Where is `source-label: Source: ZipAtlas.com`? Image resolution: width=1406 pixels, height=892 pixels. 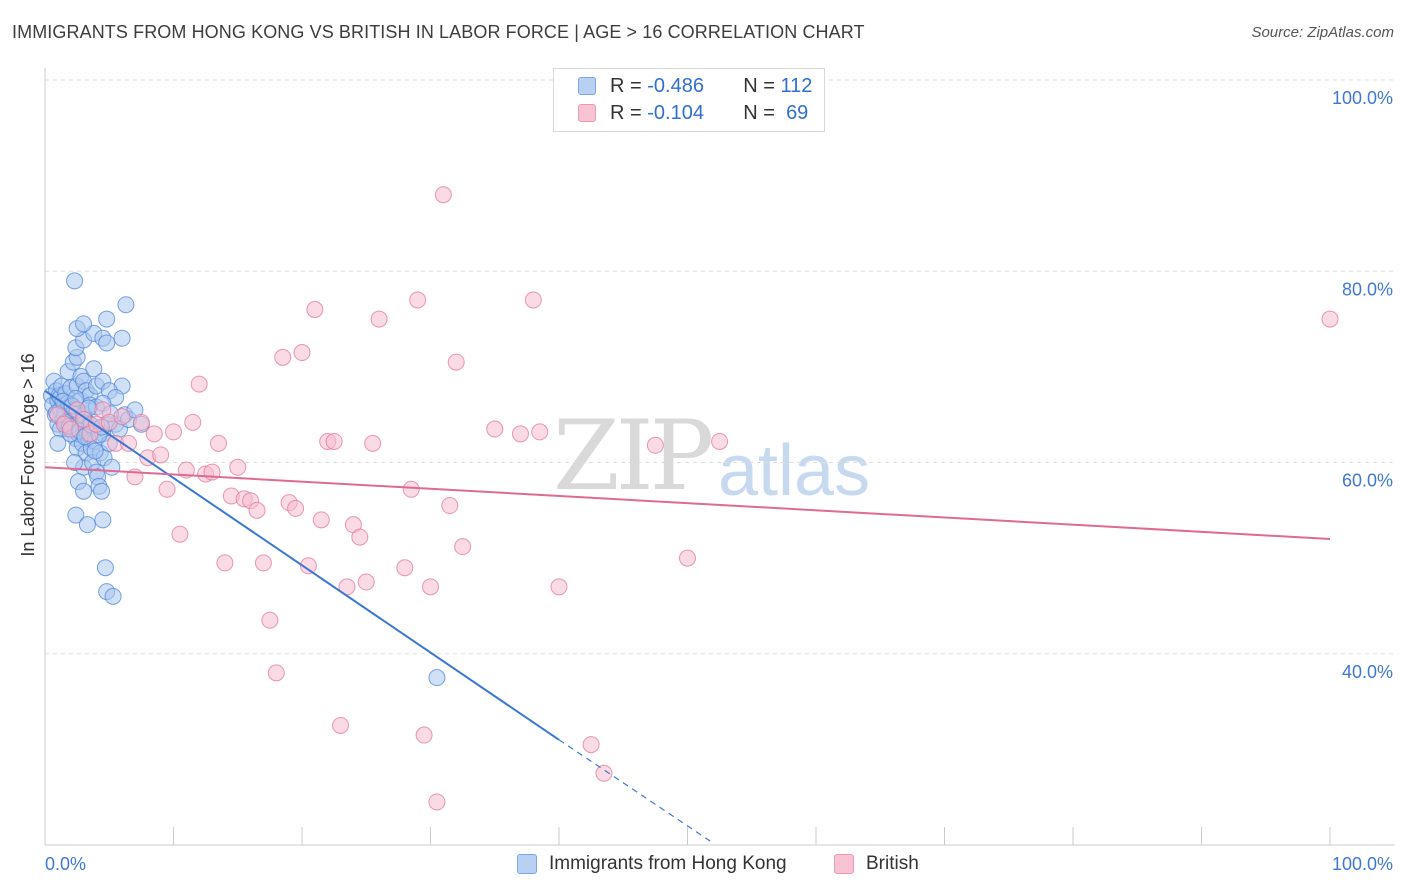
source-label: Source: ZipAtlas.com is located at coordinates (1322, 32).